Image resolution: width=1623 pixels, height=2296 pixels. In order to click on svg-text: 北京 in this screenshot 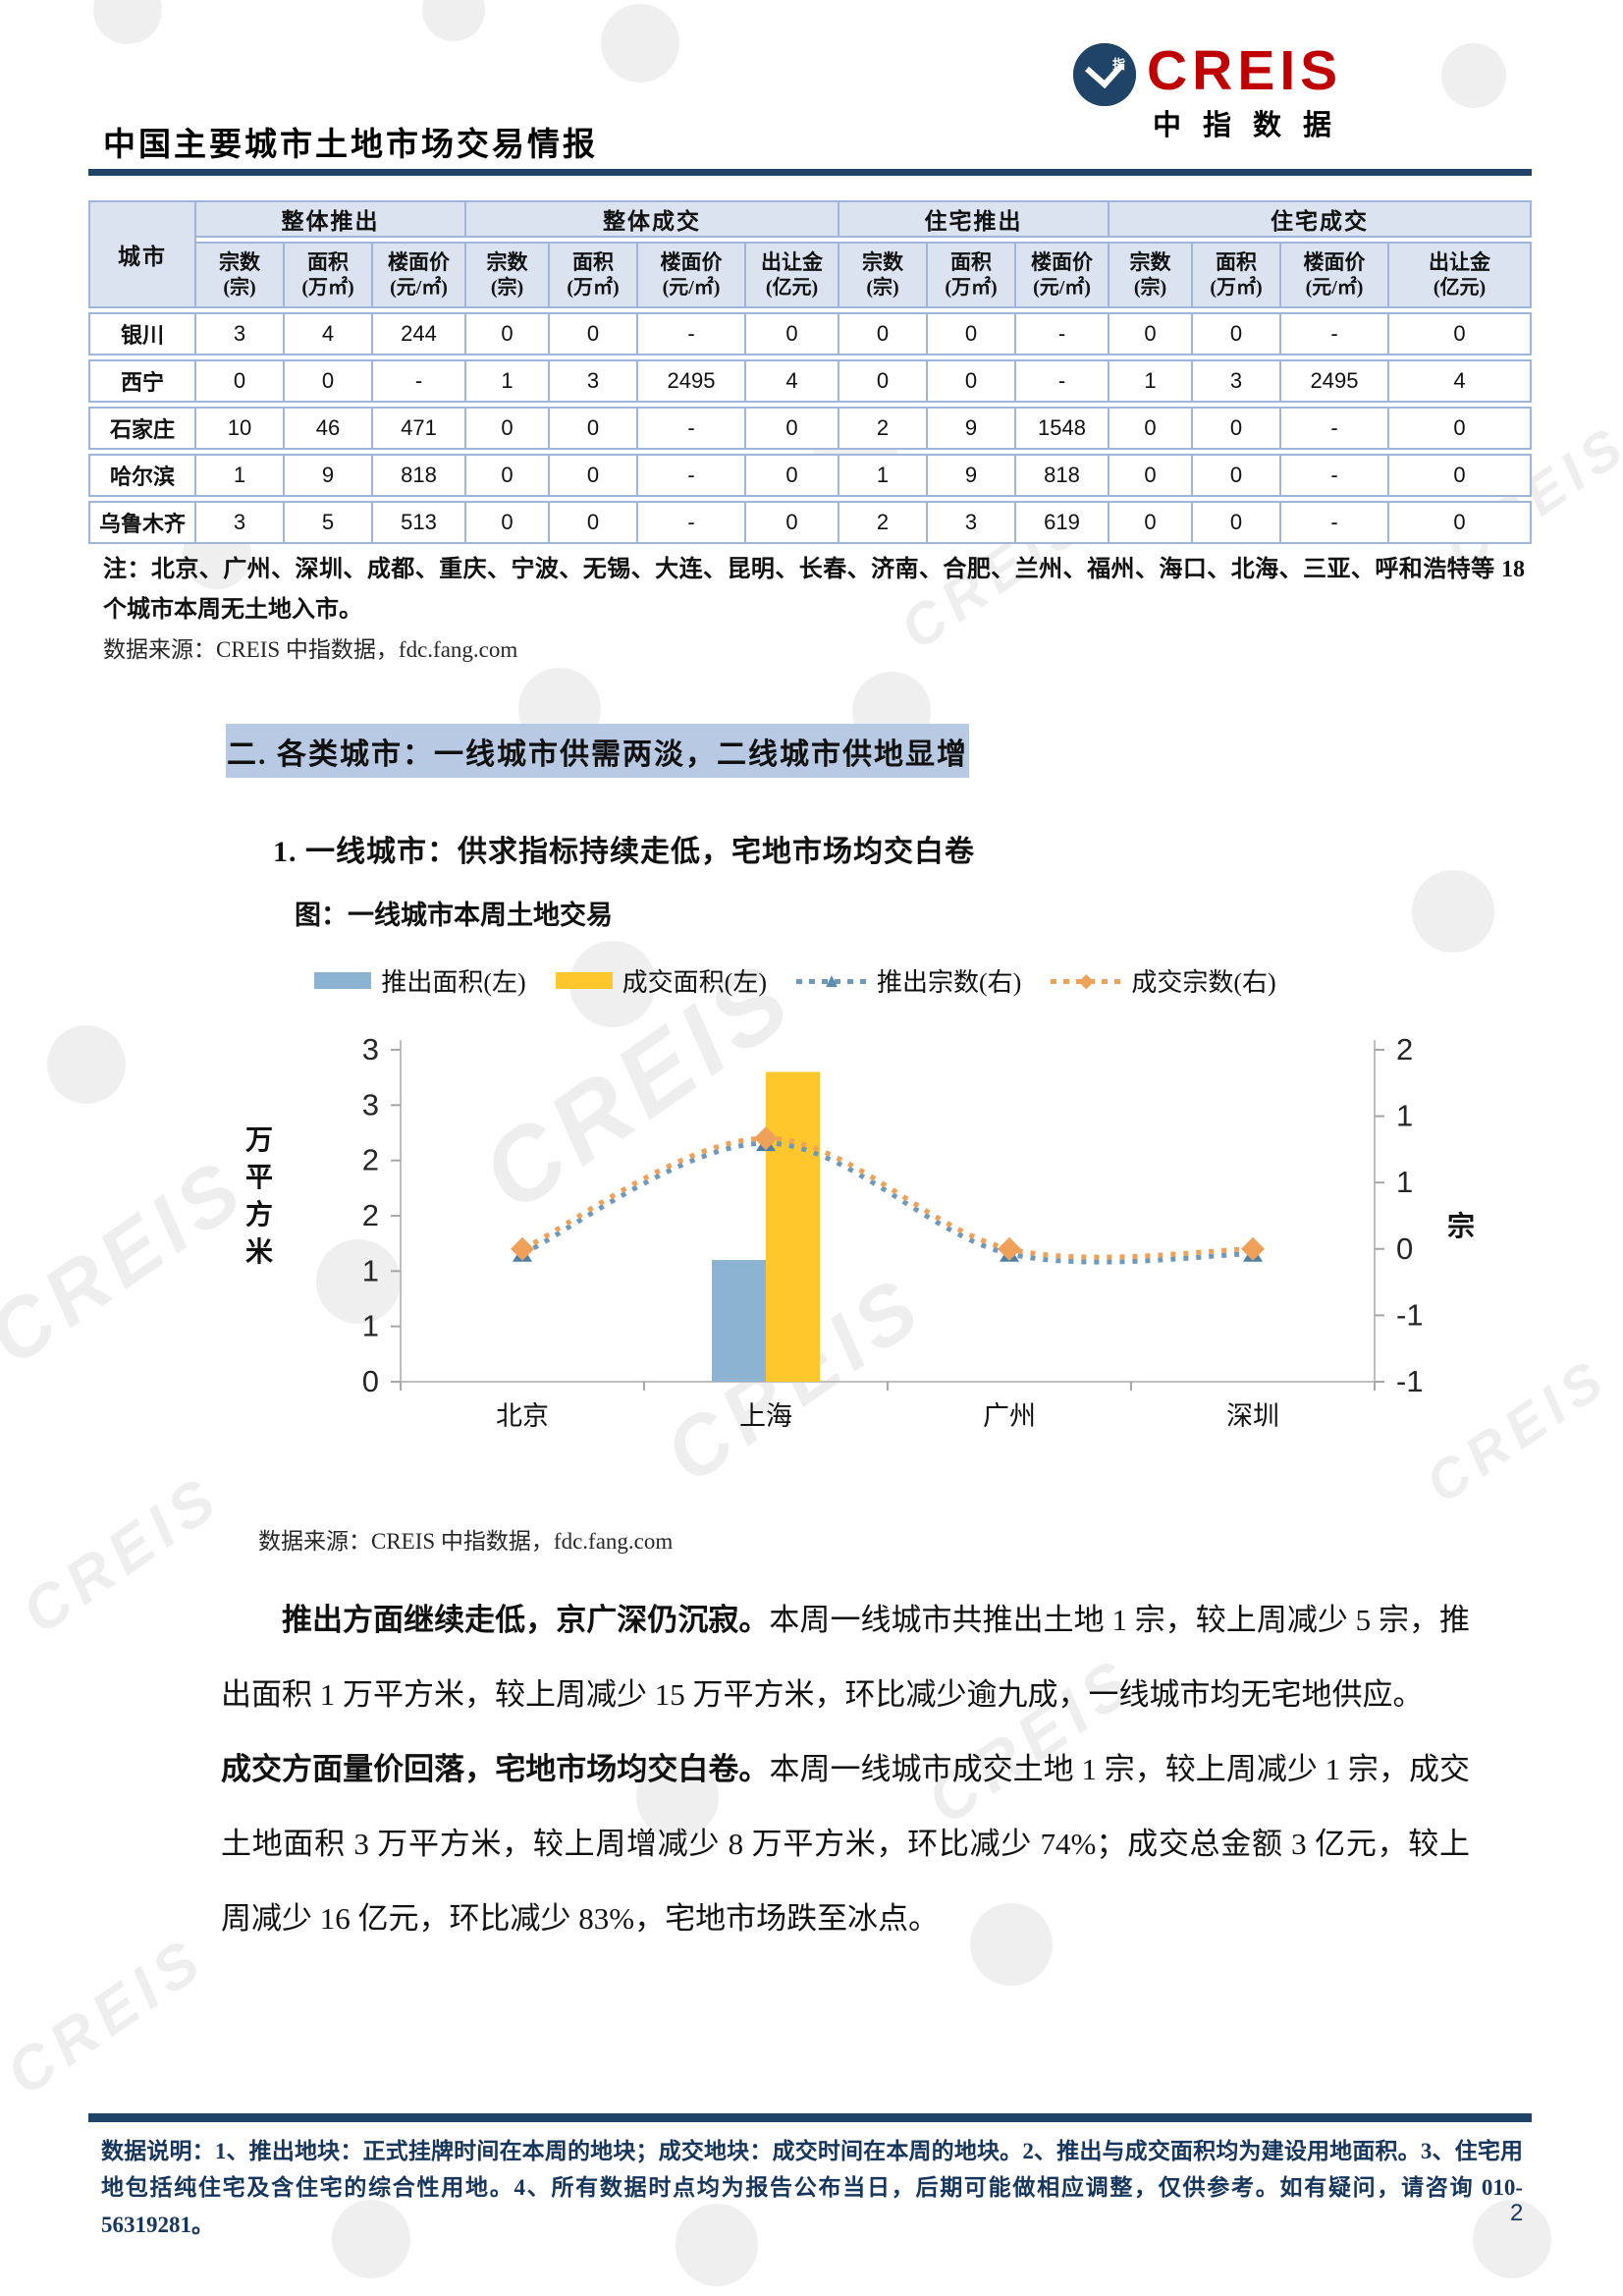, I will do `click(523, 1416)`.